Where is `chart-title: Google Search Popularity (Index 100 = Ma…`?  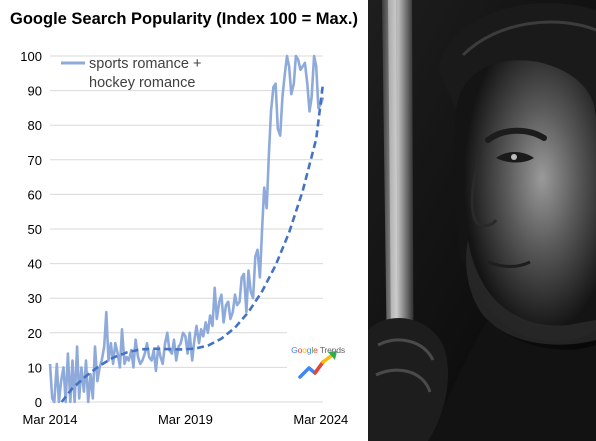 chart-title: Google Search Popularity (Index 100 = Ma… is located at coordinates (184, 19).